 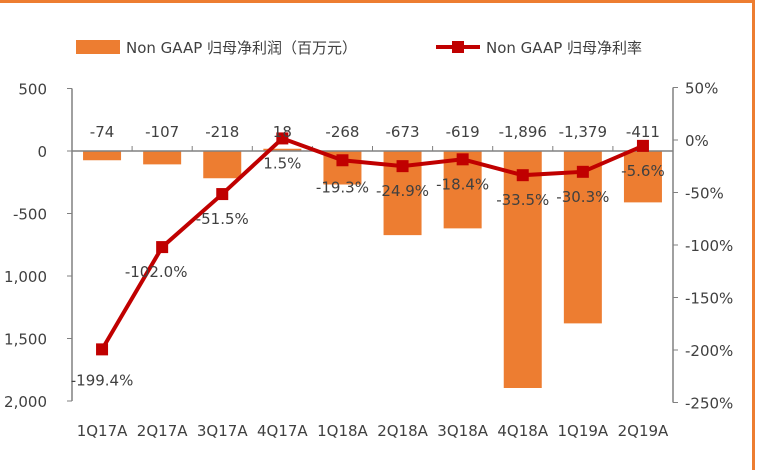 I want to click on right-tick-label: 0%, so click(x=697, y=141).